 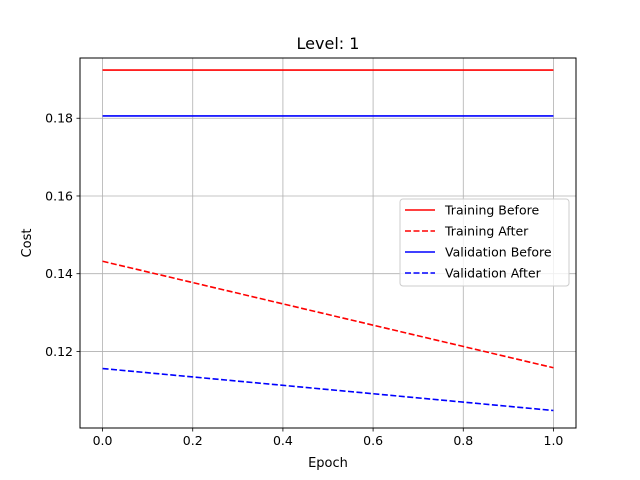 I want to click on x-tick-label: 0.8, so click(x=463, y=440).